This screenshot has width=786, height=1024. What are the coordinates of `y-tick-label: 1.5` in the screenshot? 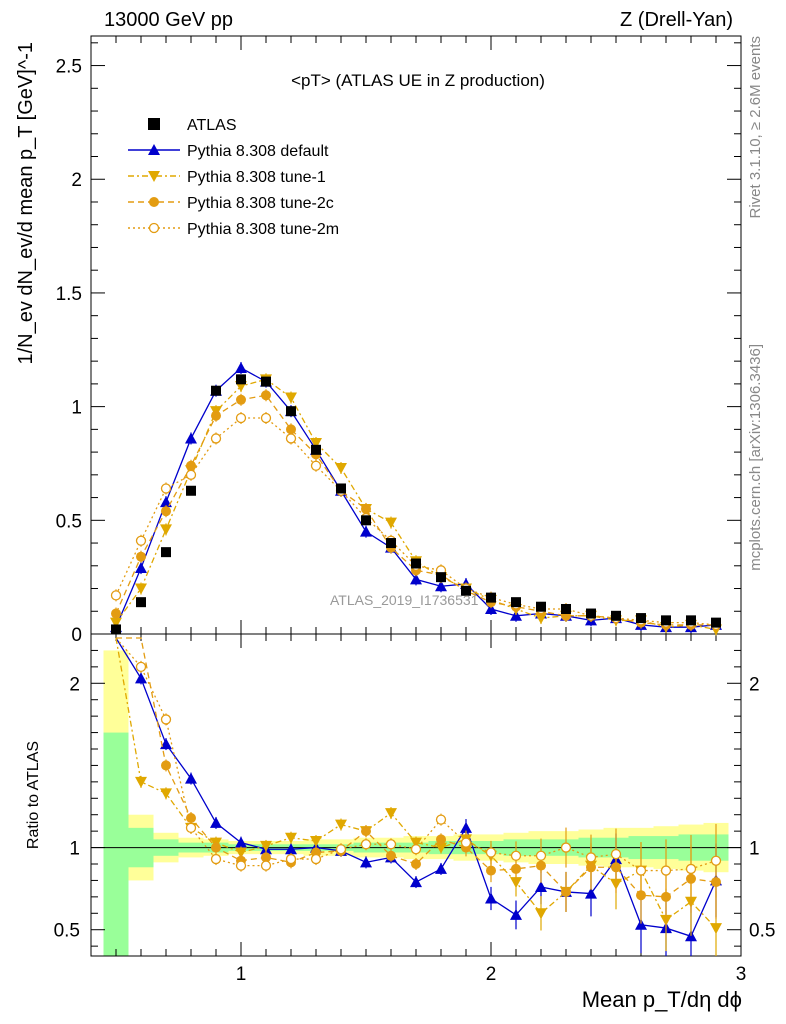 It's located at (69, 294).